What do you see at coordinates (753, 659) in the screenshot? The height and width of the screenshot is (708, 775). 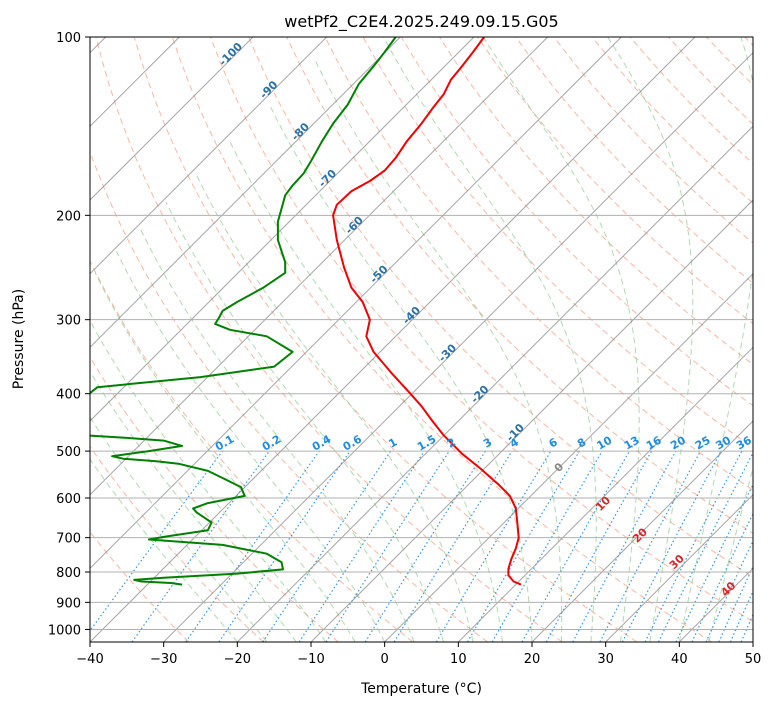 I see `x-tick-label: 50` at bounding box center [753, 659].